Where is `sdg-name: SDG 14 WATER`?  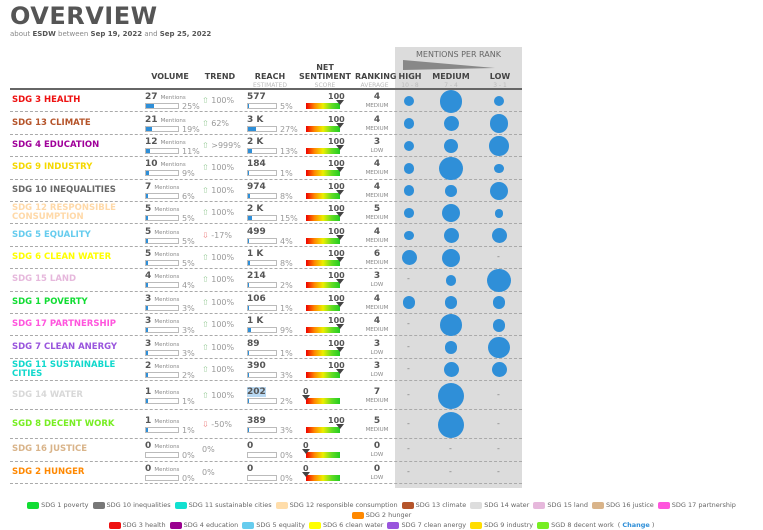
sdg-name: SDG 14 WATER is located at coordinates (47, 394).